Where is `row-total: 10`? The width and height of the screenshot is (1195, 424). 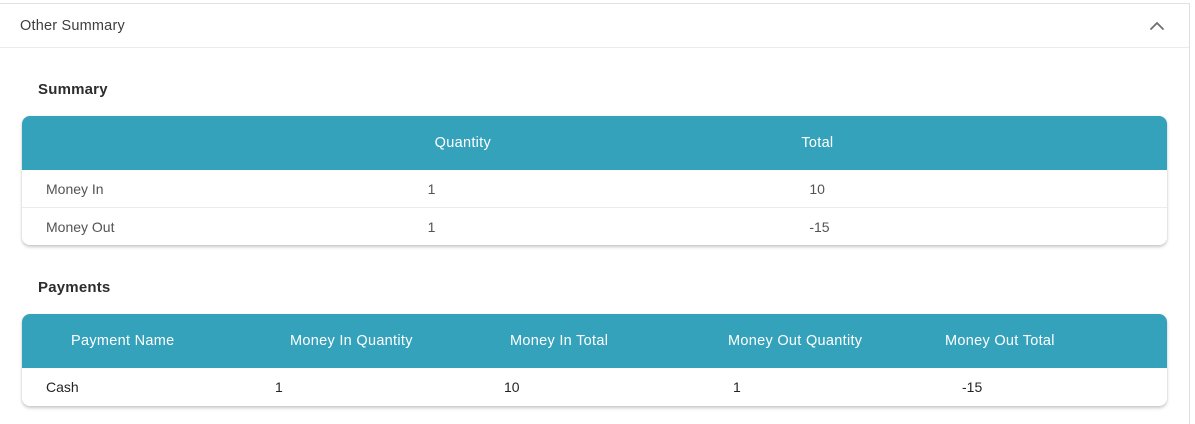 row-total: 10 is located at coordinates (817, 188).